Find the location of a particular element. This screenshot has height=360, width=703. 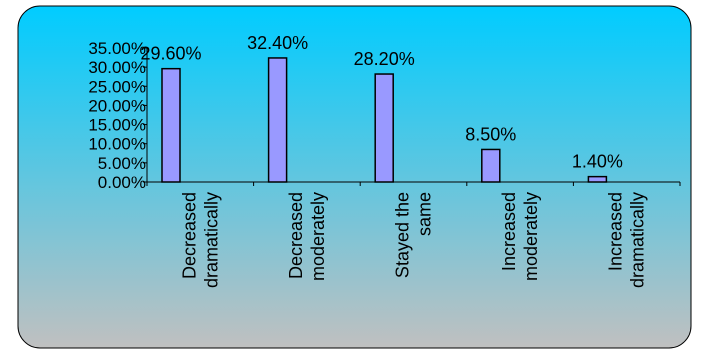

category-label: Increased dramatically is located at coordinates (627, 240).